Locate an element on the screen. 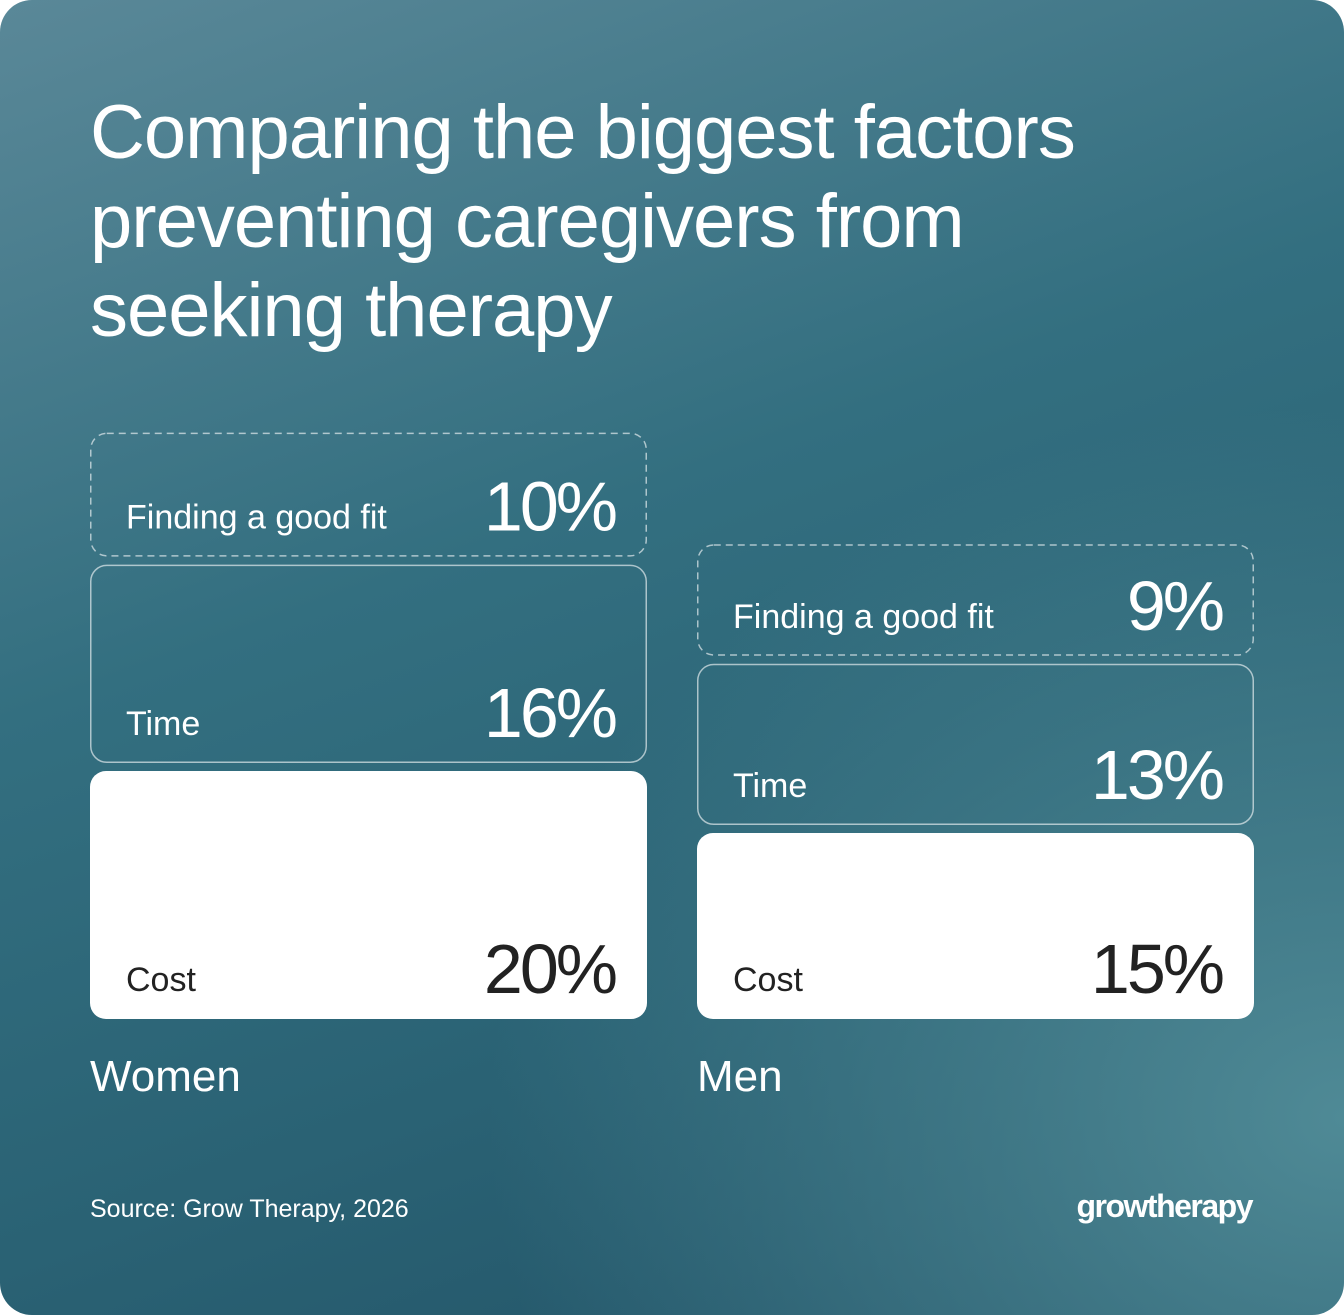 The image size is (1344, 1315). value-label: 10% is located at coordinates (550, 507).